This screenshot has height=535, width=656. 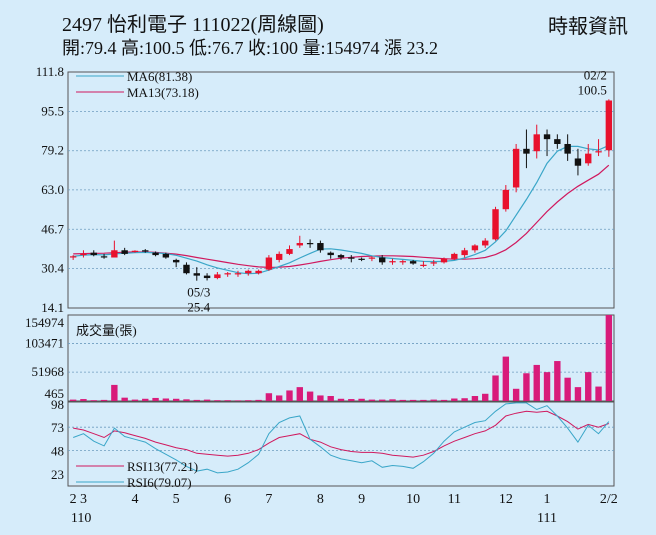 I want to click on x-tick-label: 1, so click(x=547, y=499).